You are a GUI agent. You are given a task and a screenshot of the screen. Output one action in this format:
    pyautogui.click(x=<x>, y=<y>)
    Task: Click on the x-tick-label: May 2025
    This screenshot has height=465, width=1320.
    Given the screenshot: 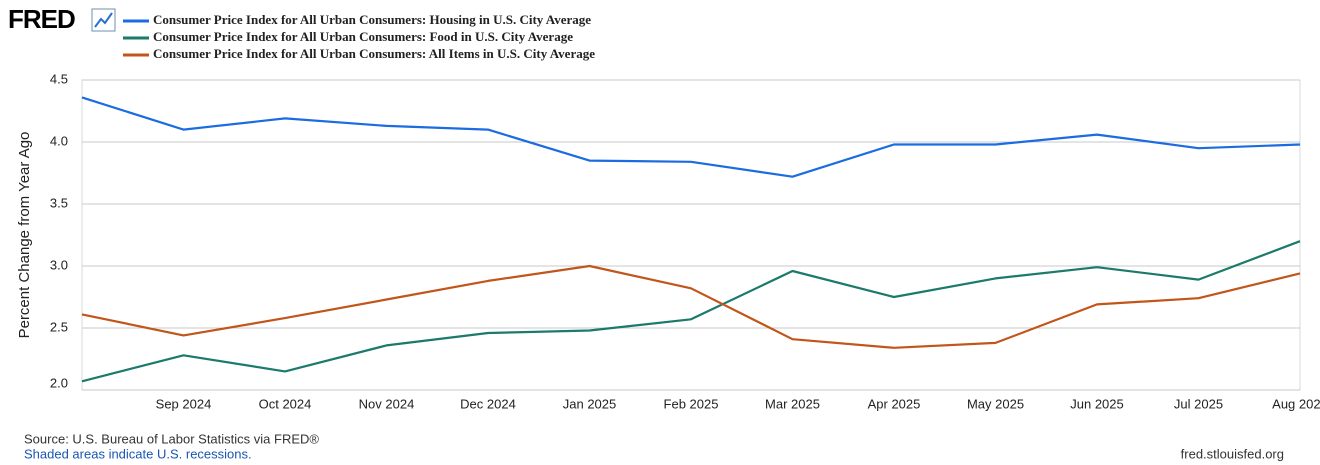 What is the action you would take?
    pyautogui.click(x=995, y=403)
    